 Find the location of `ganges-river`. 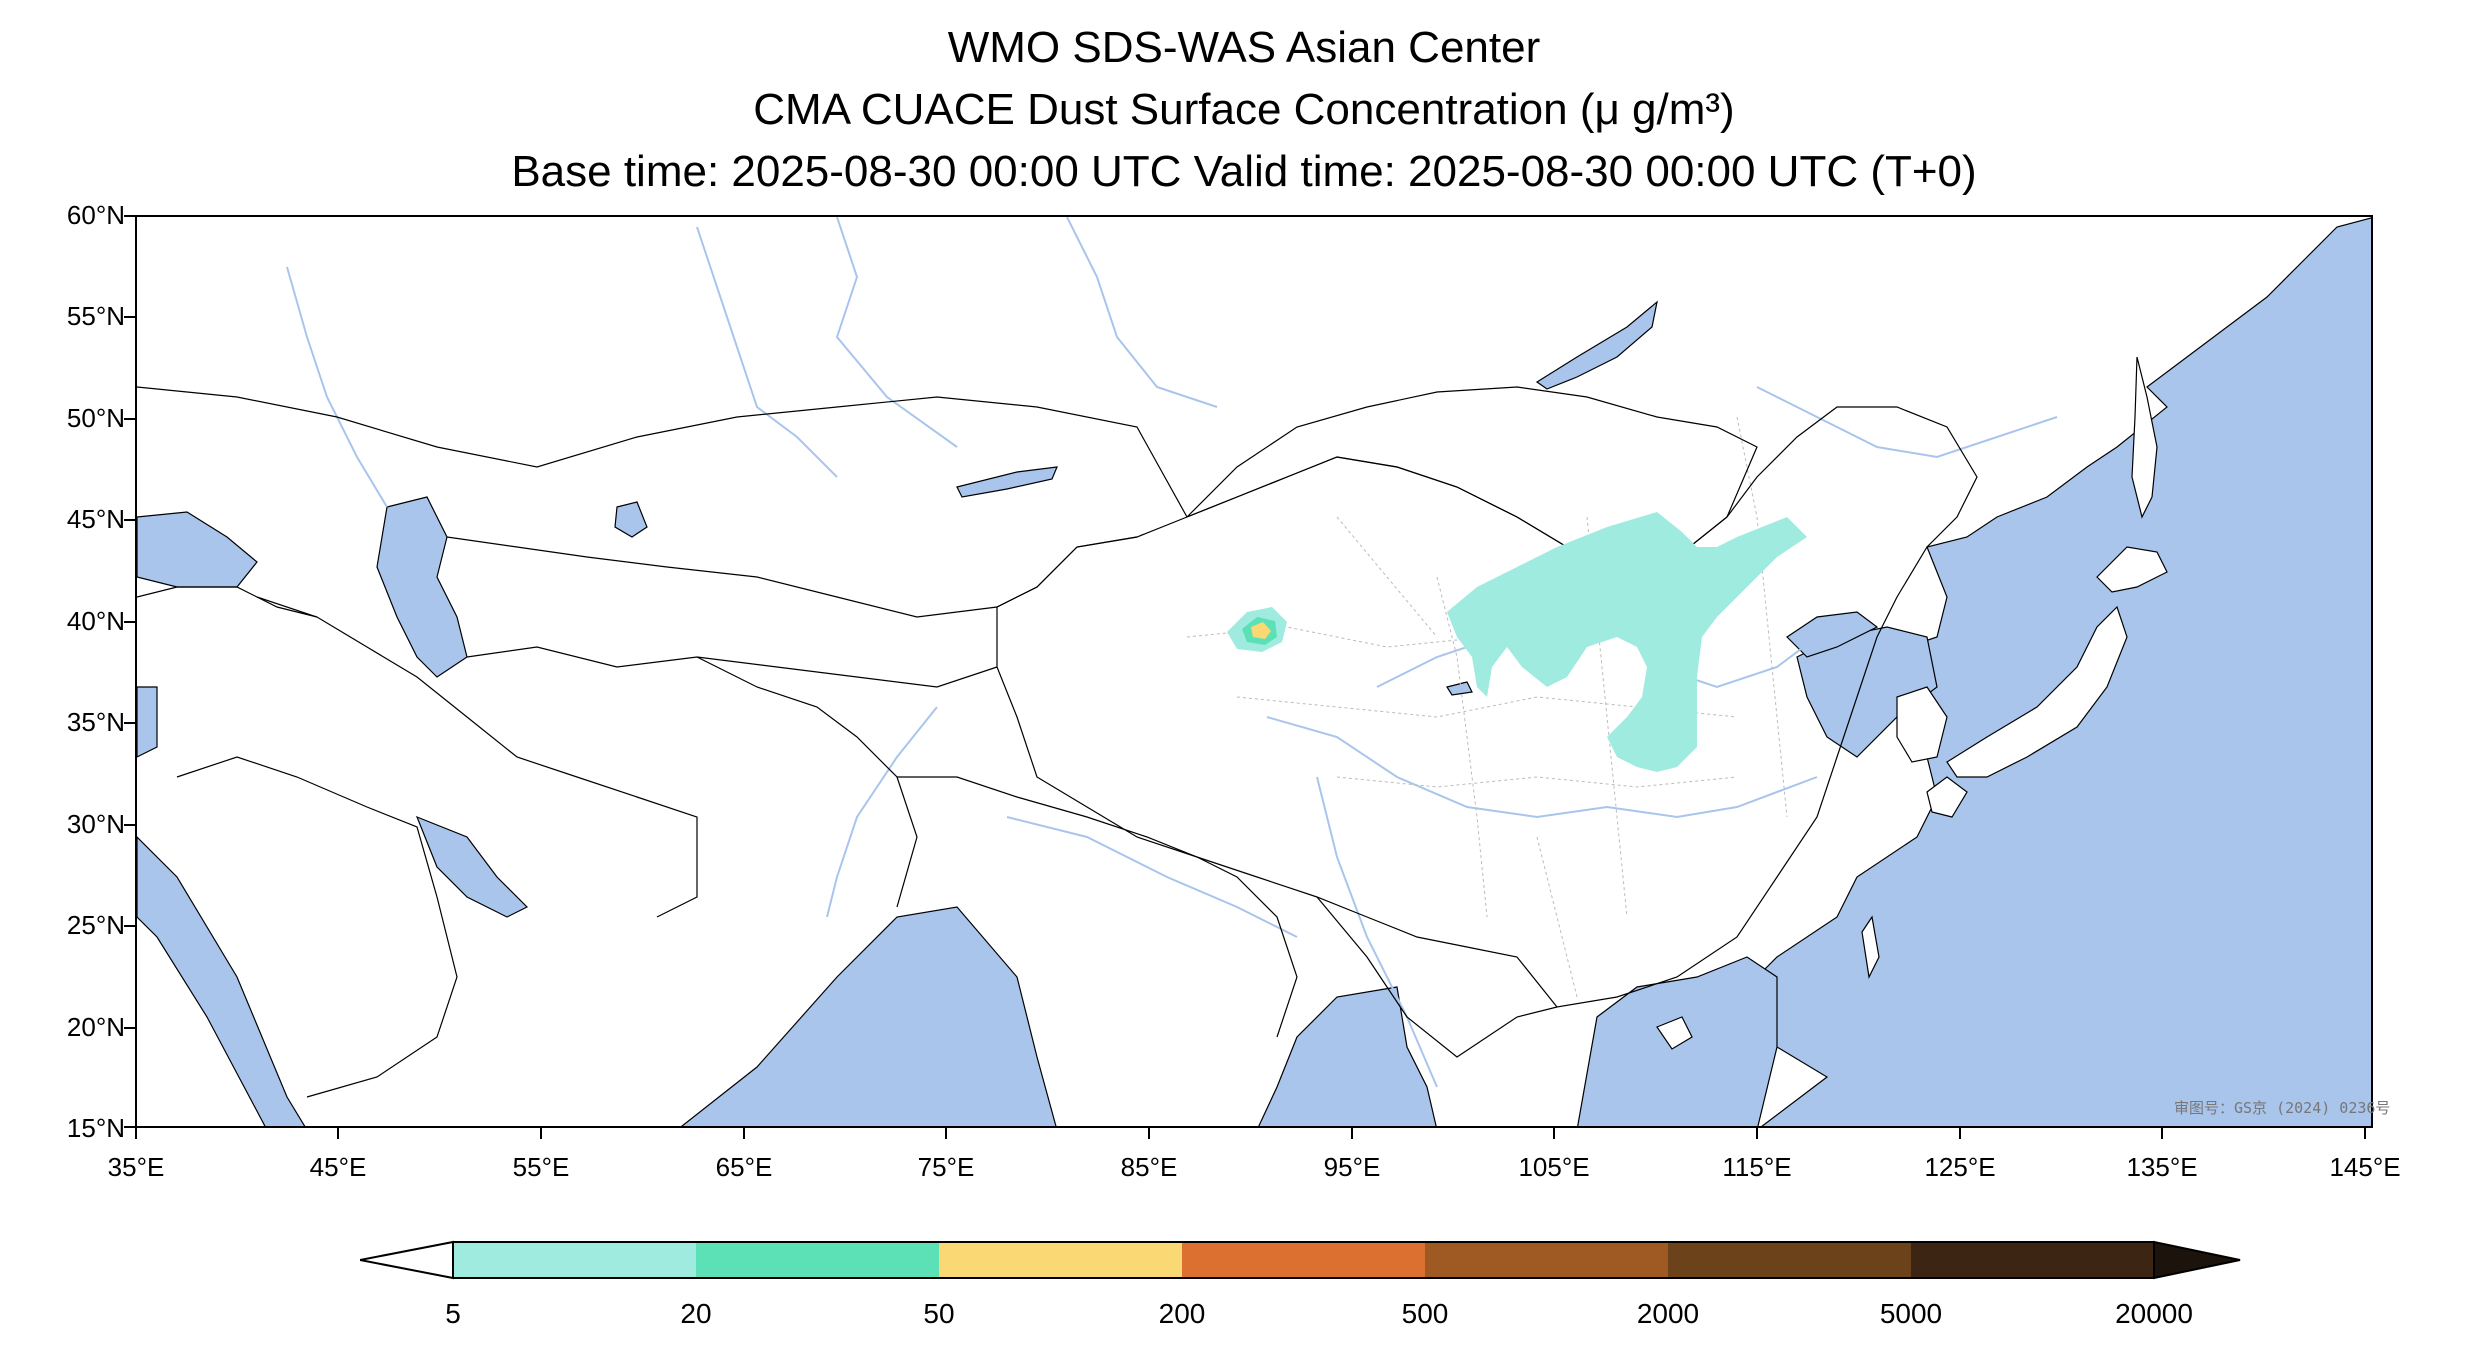

ganges-river is located at coordinates (1152, 877).